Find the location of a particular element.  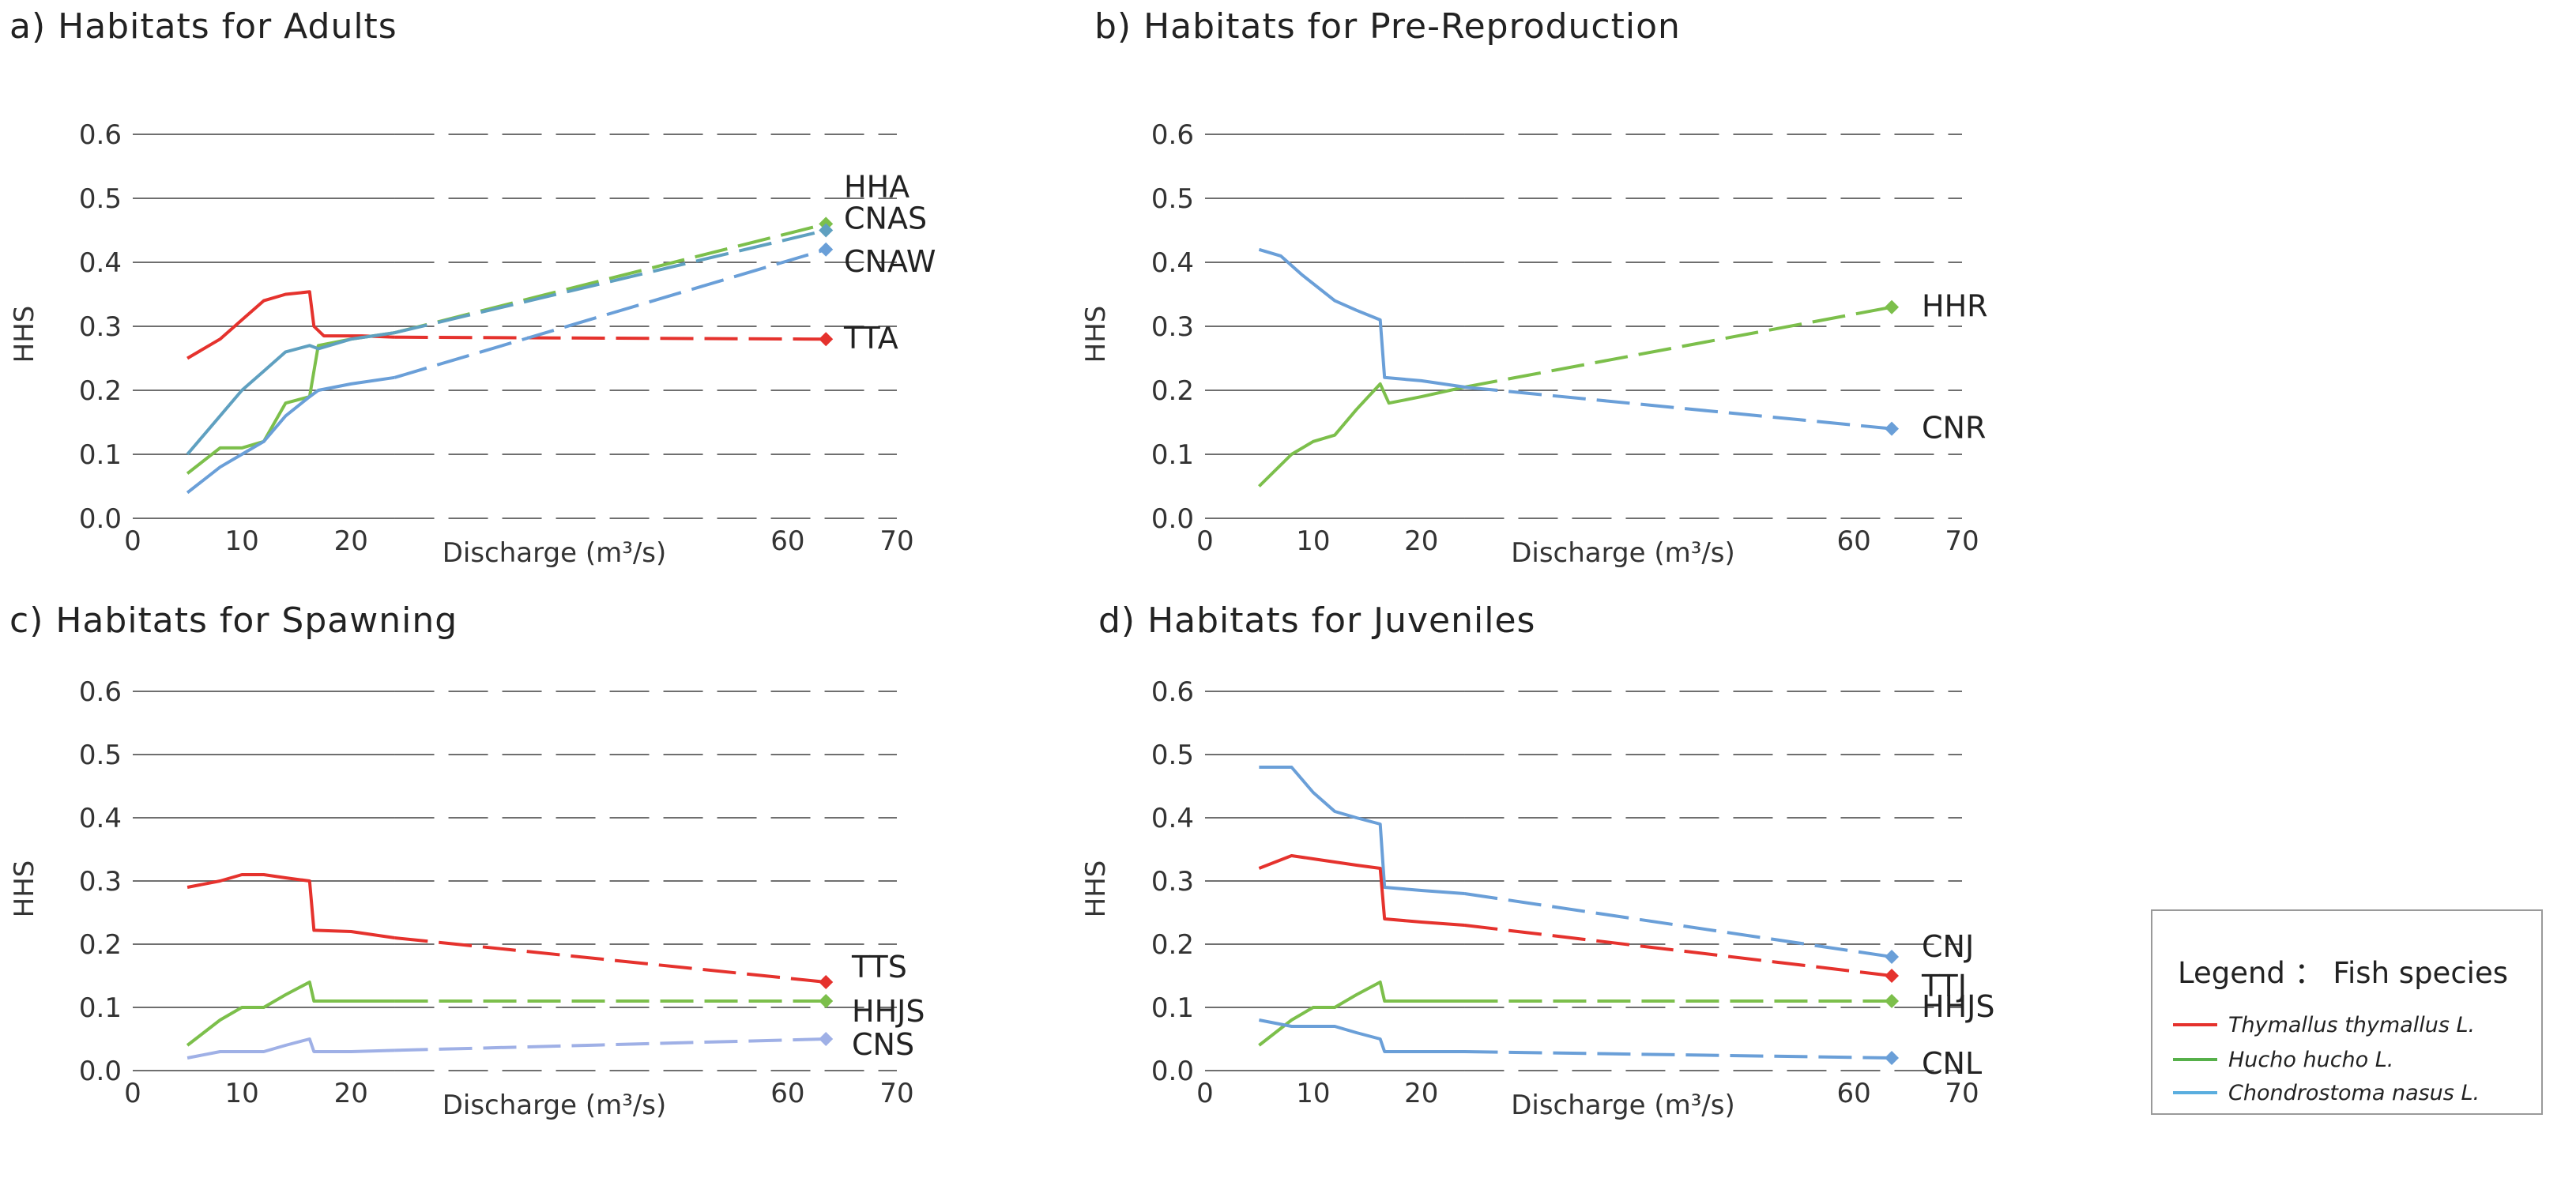

series-endpoint-cnl is located at coordinates (1892, 1058).